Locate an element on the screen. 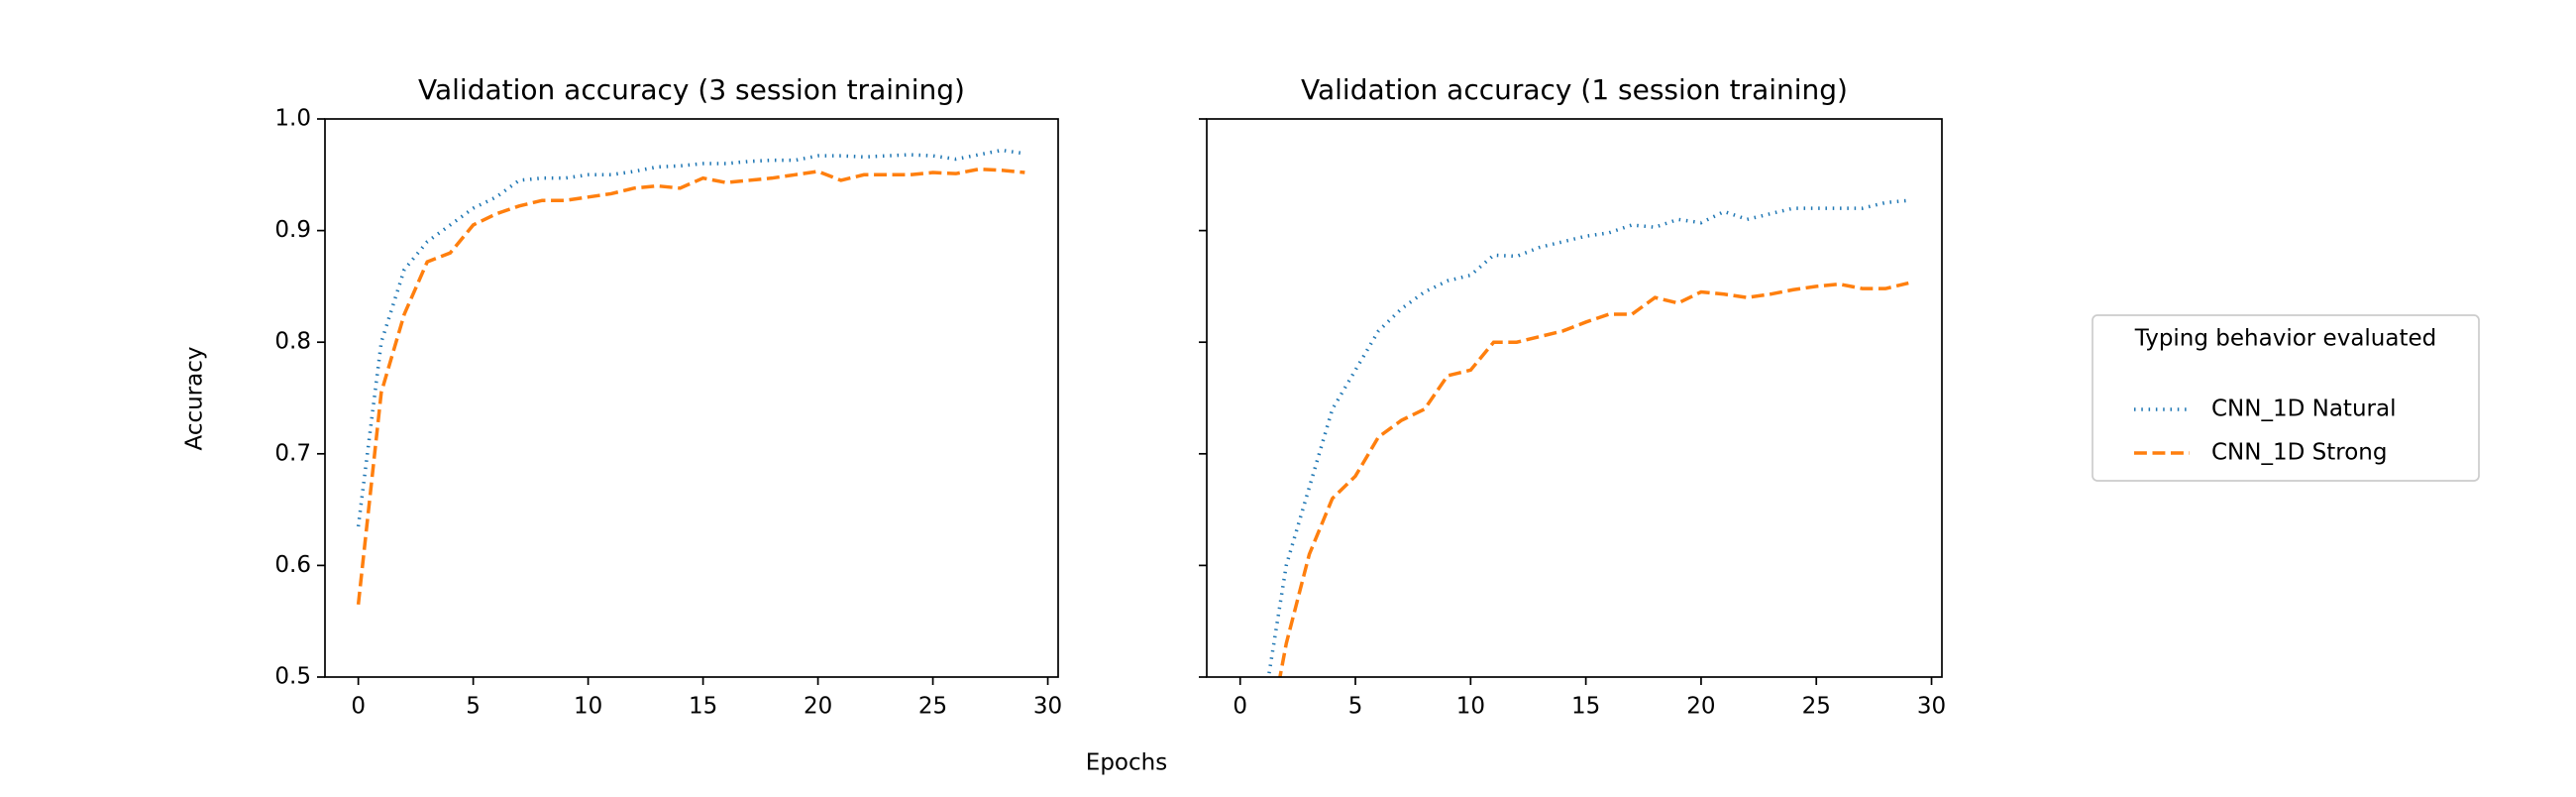 The image size is (2576, 797). x-axis-label: Epochs is located at coordinates (1126, 763).